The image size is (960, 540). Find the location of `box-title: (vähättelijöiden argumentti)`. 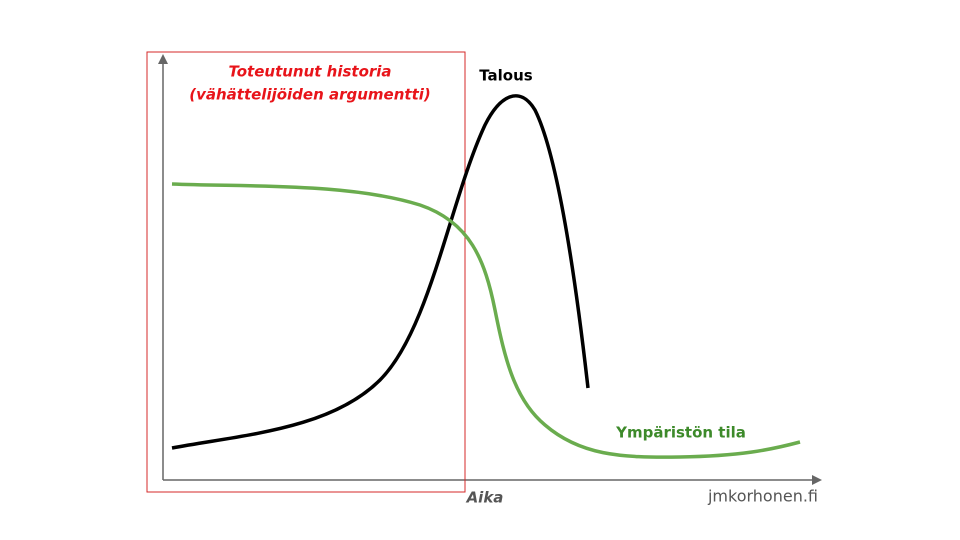

box-title: (vähättelijöiden argumentti) is located at coordinates (310, 95).